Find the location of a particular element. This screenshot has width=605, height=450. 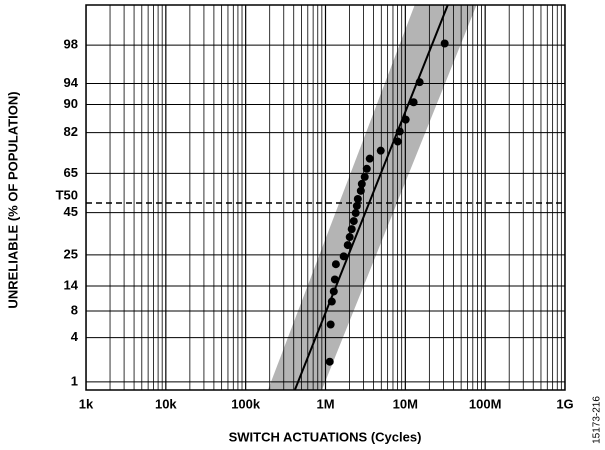

y-tick-label: 1 is located at coordinates (74, 380).